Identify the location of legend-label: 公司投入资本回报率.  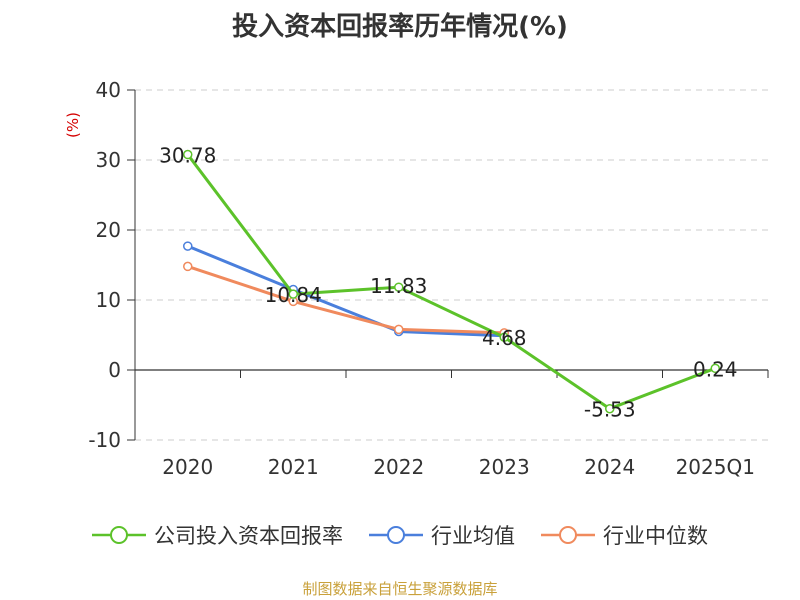
(248, 536).